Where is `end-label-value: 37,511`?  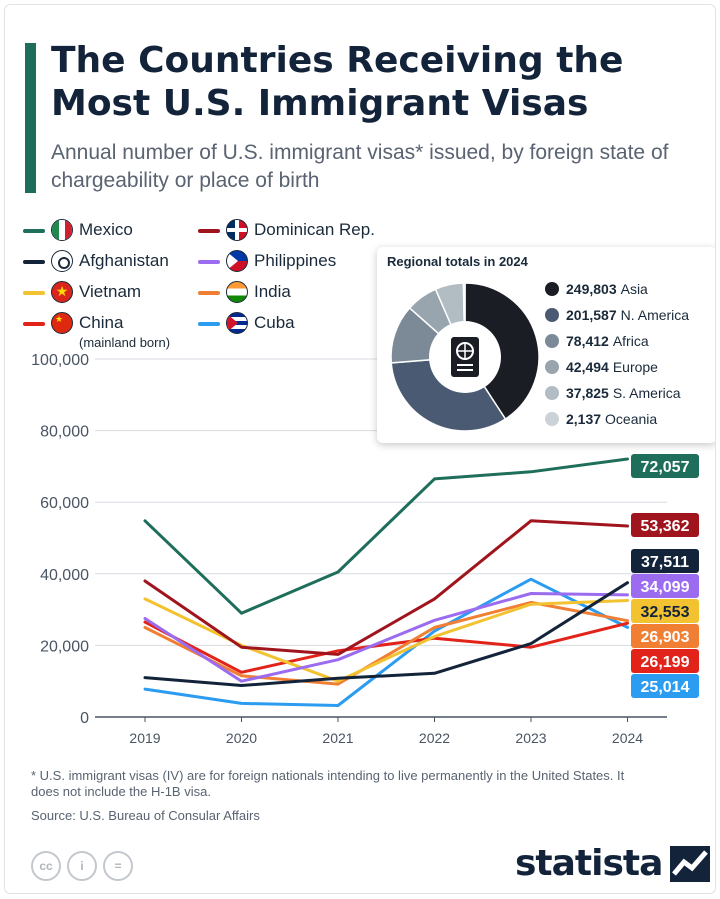 end-label-value: 37,511 is located at coordinates (665, 562).